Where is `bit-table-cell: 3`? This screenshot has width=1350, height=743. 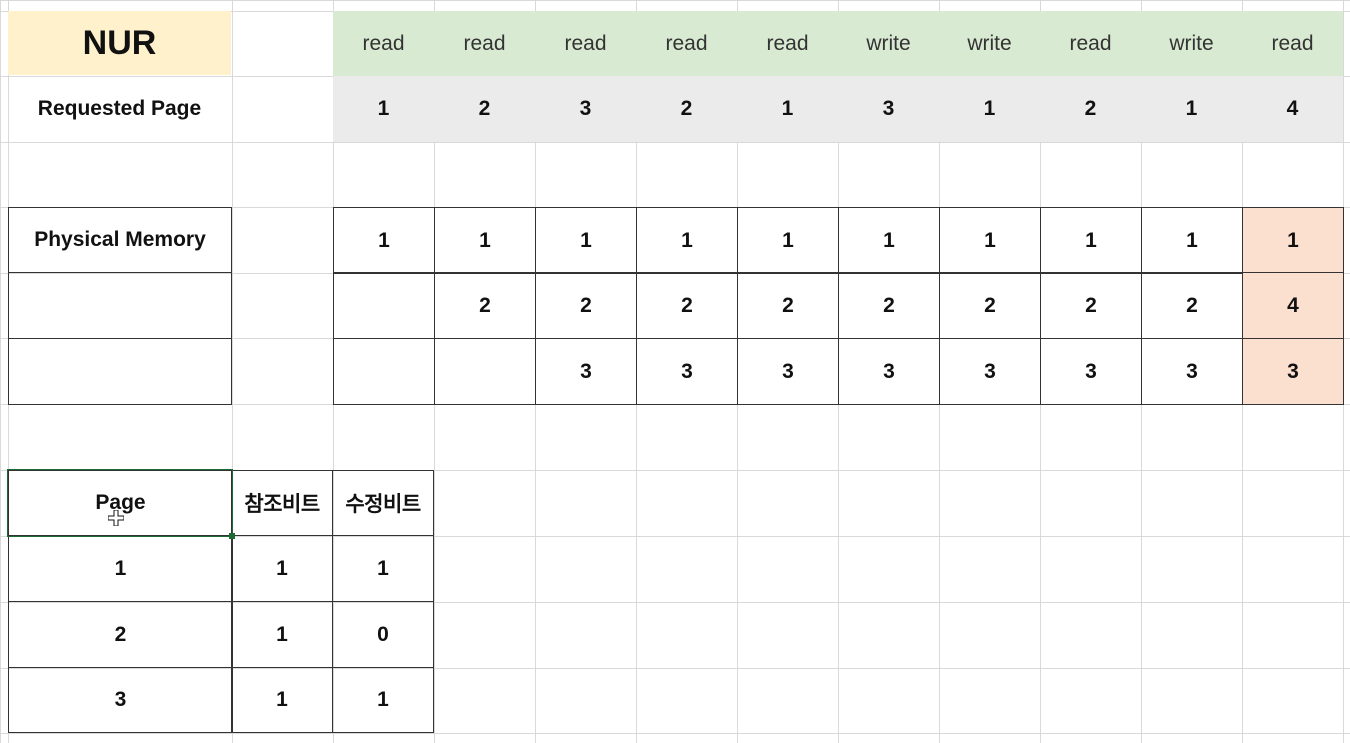
bit-table-cell: 3 is located at coordinates (120, 700).